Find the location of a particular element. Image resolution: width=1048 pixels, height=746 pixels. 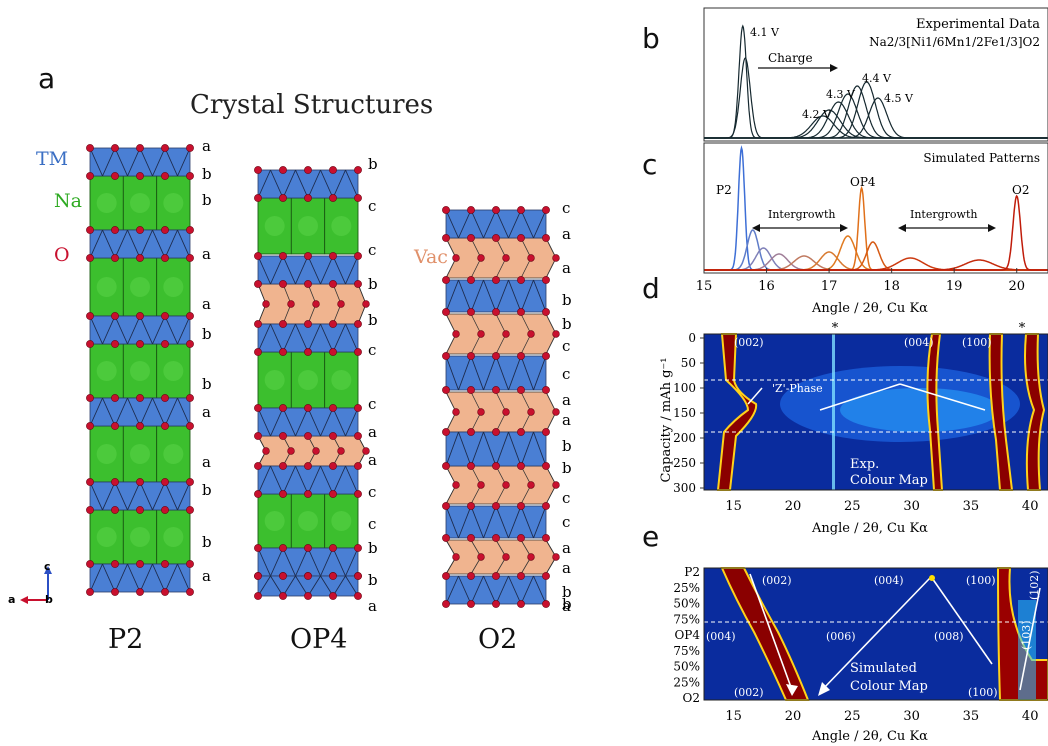

ytick-label: 250 is located at coordinates (684, 463).